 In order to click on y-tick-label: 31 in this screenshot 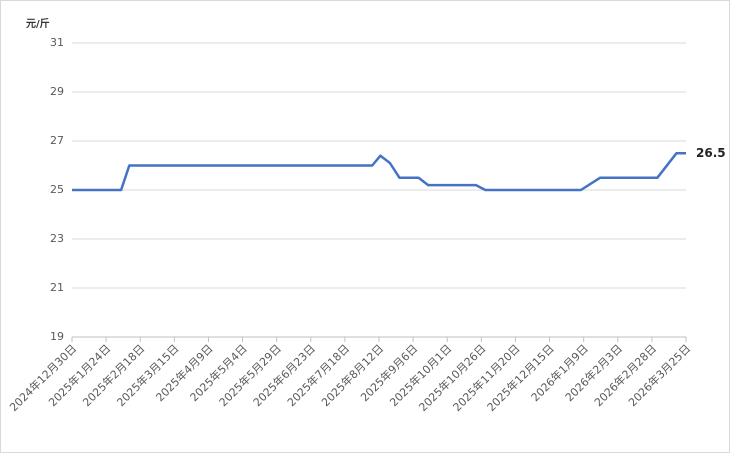, I will do `click(57, 42)`.